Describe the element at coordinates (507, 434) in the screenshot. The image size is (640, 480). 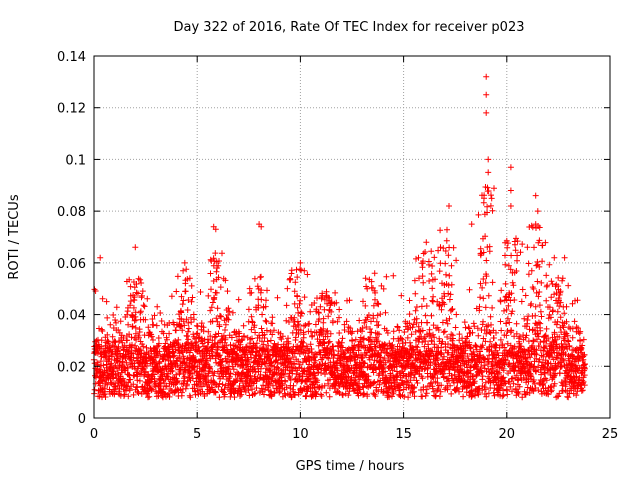
I see `x-tick-label: 20` at that location.